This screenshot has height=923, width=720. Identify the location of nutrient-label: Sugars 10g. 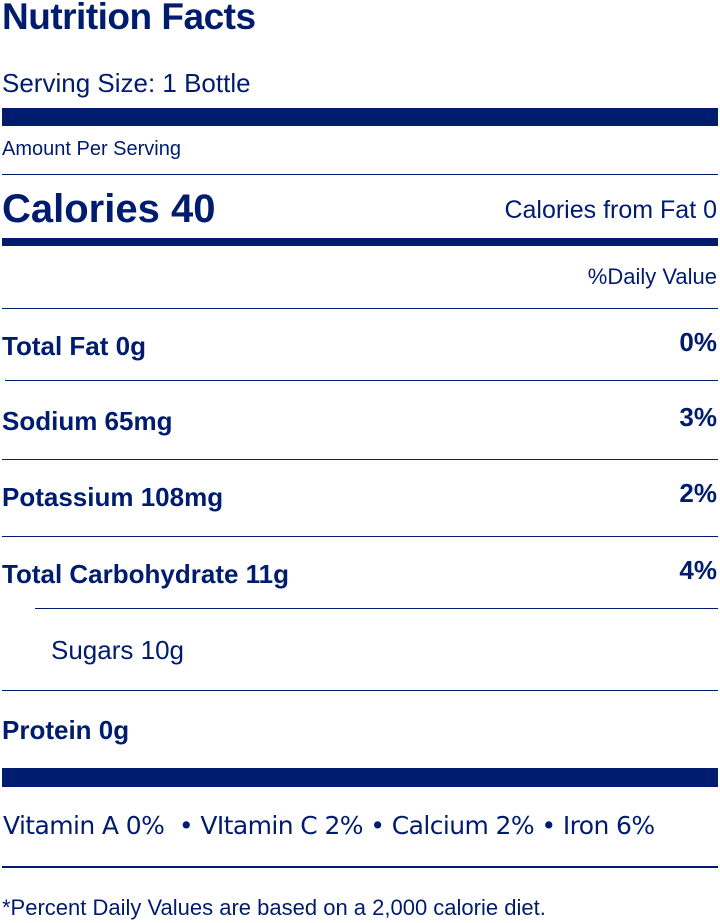
(117, 650).